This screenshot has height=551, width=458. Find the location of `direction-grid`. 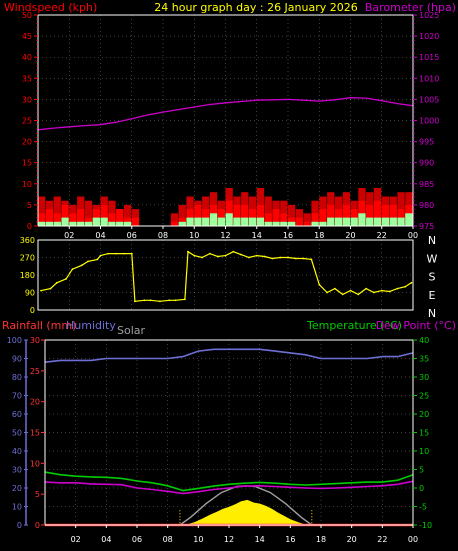

direction-grid is located at coordinates (226, 275).